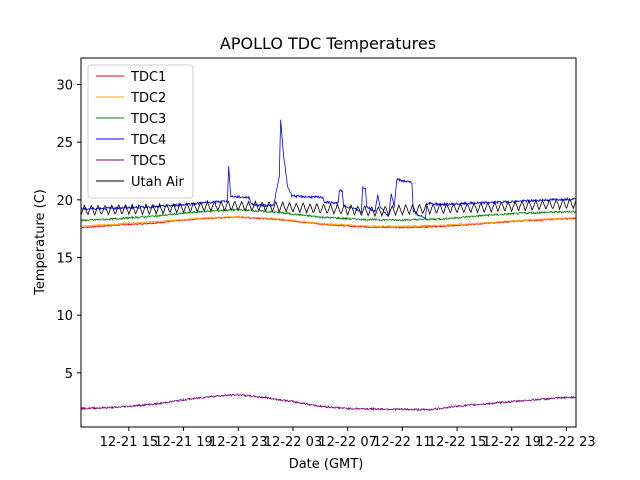 The width and height of the screenshot is (640, 480). I want to click on series-line-tdc3, so click(328, 214).